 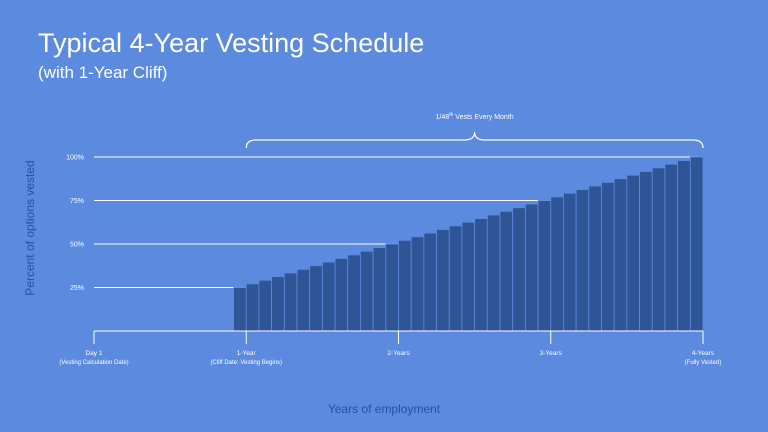 I want to click on y-tick-label-75: 75%, so click(x=77, y=201).